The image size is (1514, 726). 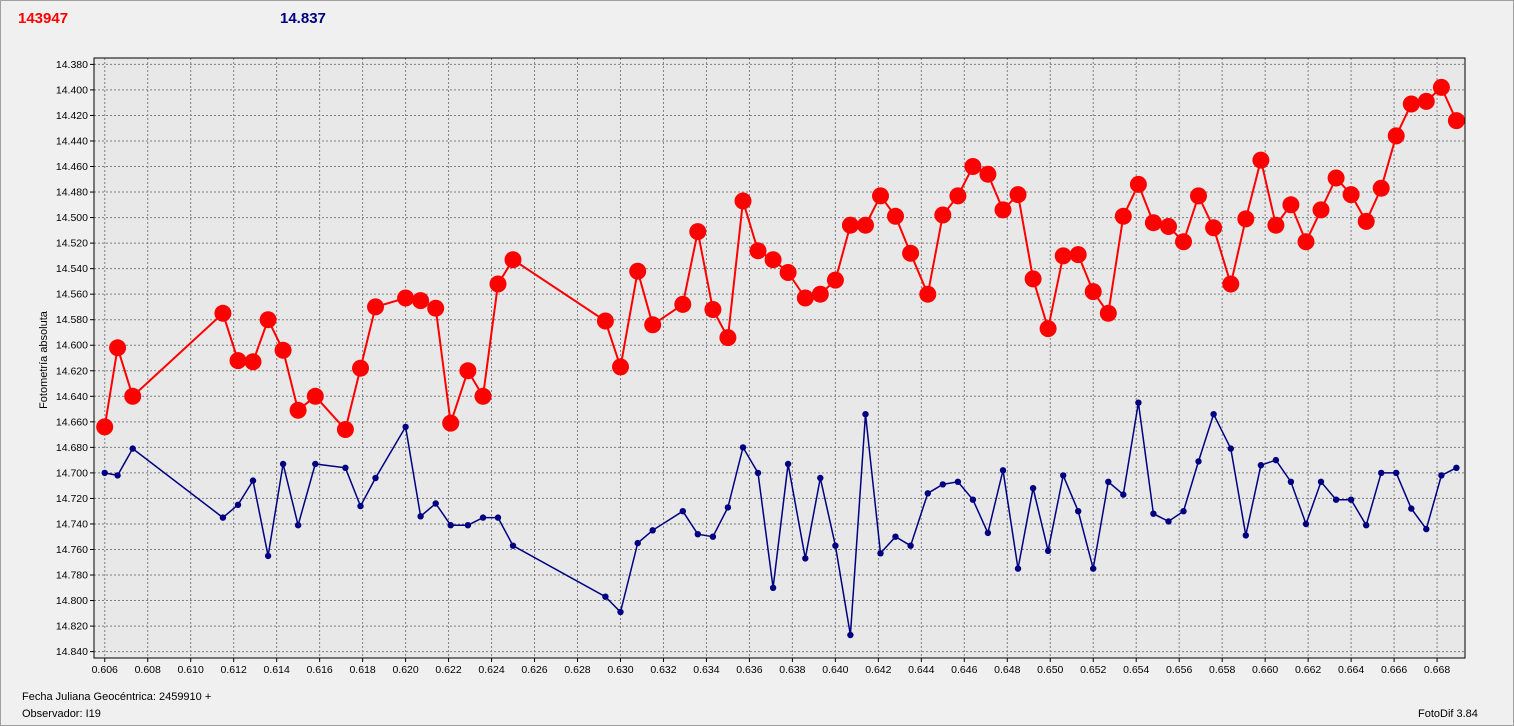 What do you see at coordinates (1265, 670) in the screenshot?
I see `x-tick-label: 0.660` at bounding box center [1265, 670].